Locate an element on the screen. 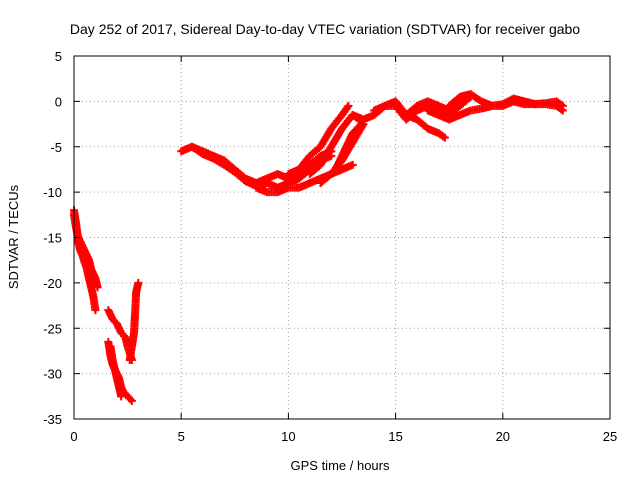  x-tick-label: 0 is located at coordinates (73, 436).